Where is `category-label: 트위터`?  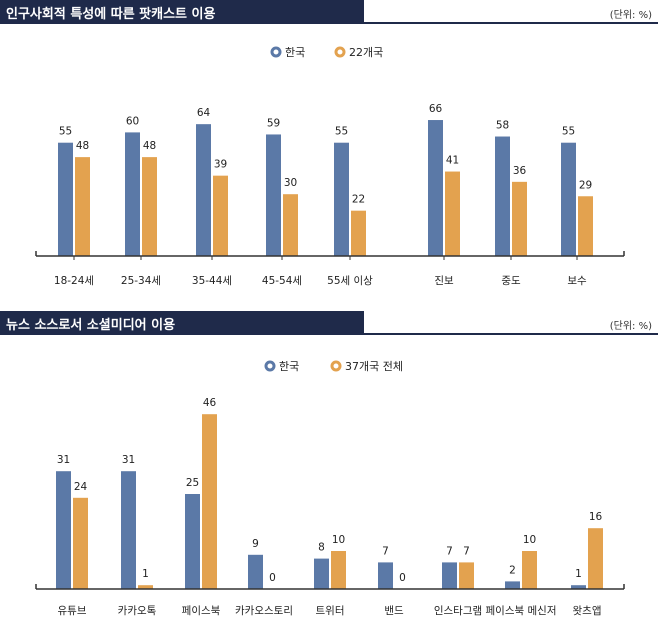 category-label: 트위터 is located at coordinates (330, 610).